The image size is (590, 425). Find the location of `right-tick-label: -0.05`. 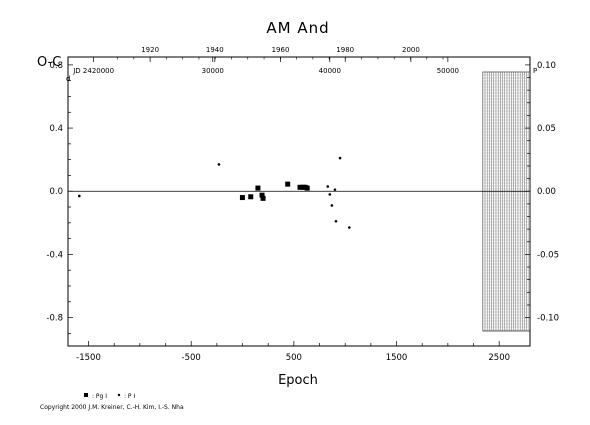

right-tick-label: -0.05 is located at coordinates (548, 255).